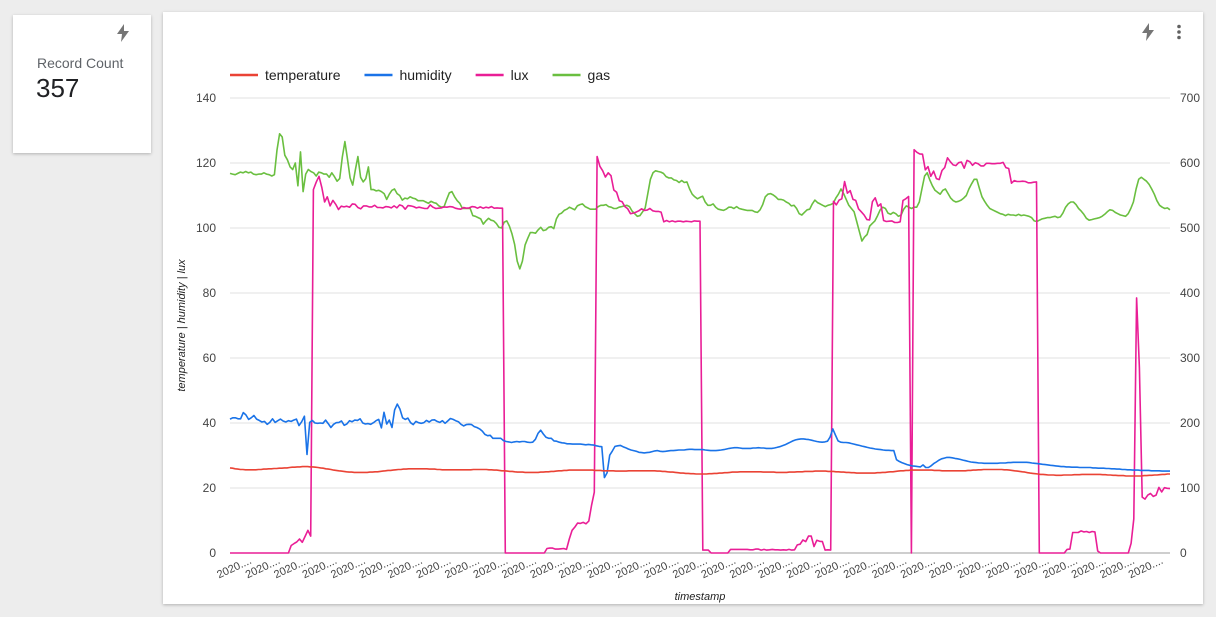 The height and width of the screenshot is (617, 1216). I want to click on scorecard-label: Record Count, so click(80, 63).